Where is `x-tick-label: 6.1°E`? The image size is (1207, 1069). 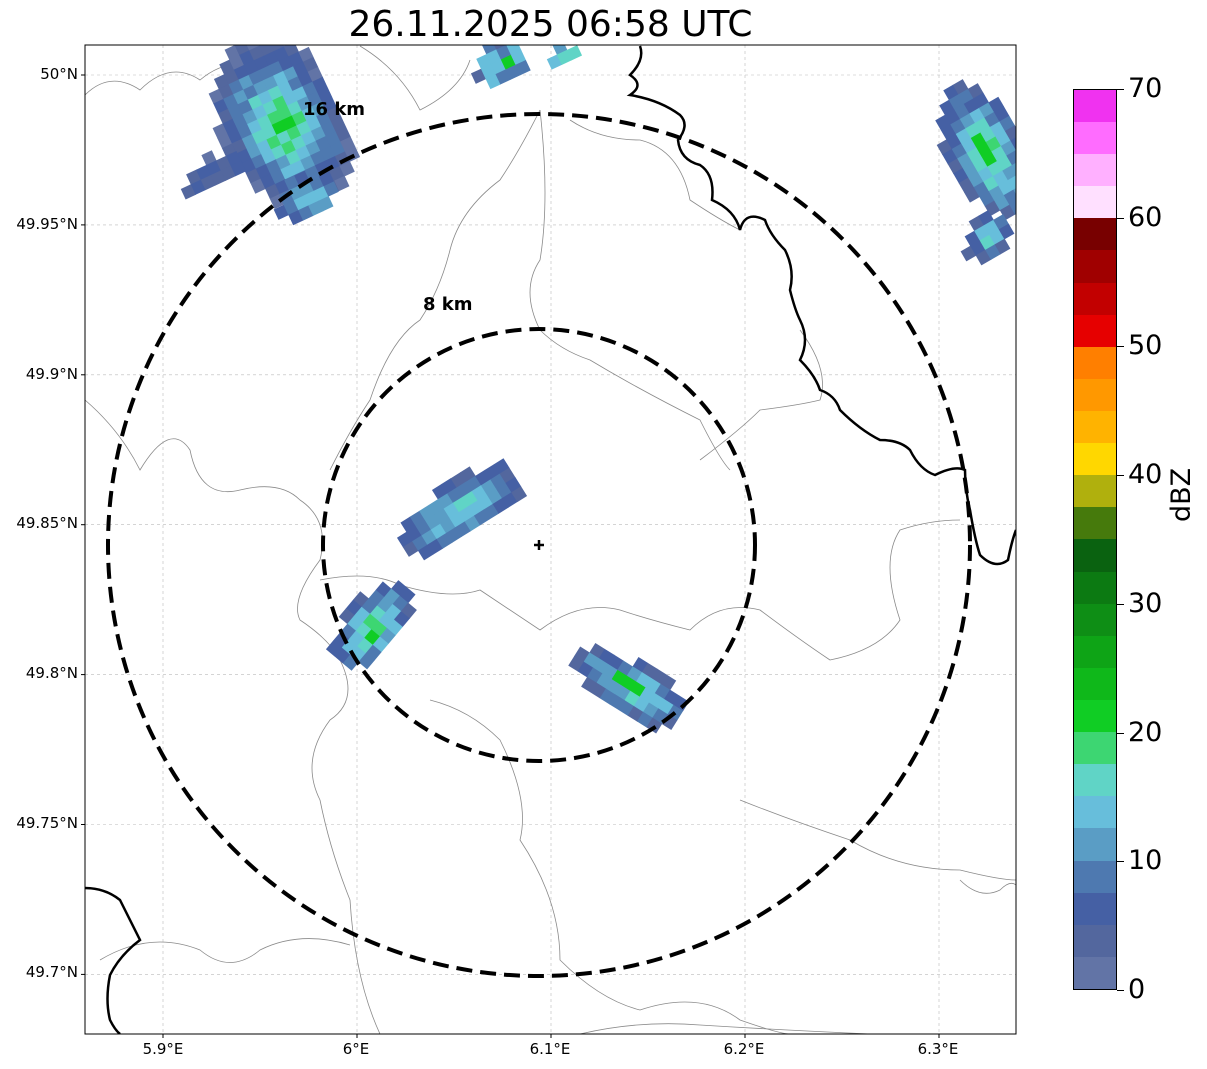 x-tick-label: 6.1°E is located at coordinates (550, 1049).